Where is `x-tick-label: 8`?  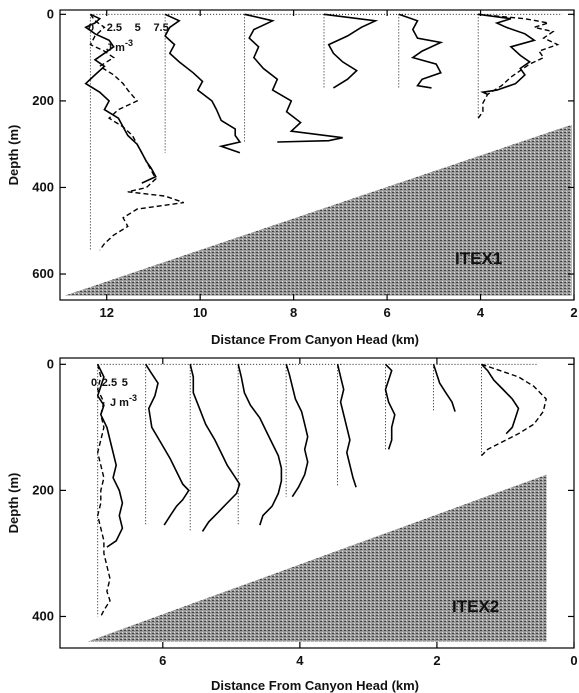 x-tick-label: 8 is located at coordinates (293, 312).